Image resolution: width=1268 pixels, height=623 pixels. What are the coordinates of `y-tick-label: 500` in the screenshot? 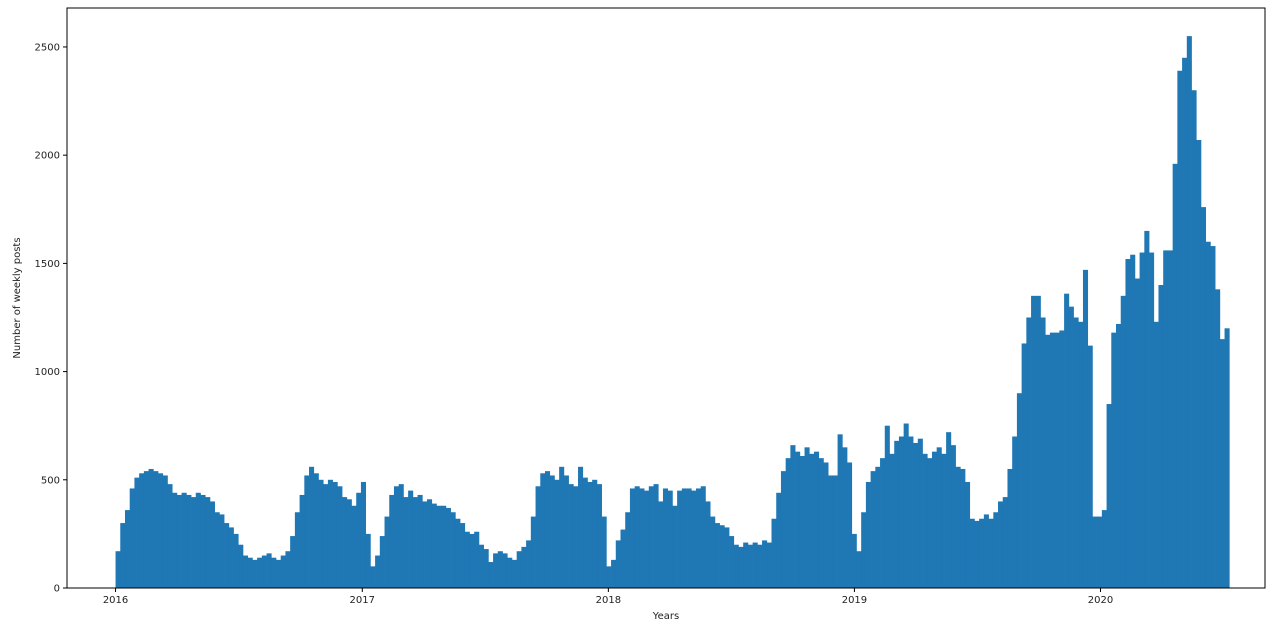 It's located at (50, 480).